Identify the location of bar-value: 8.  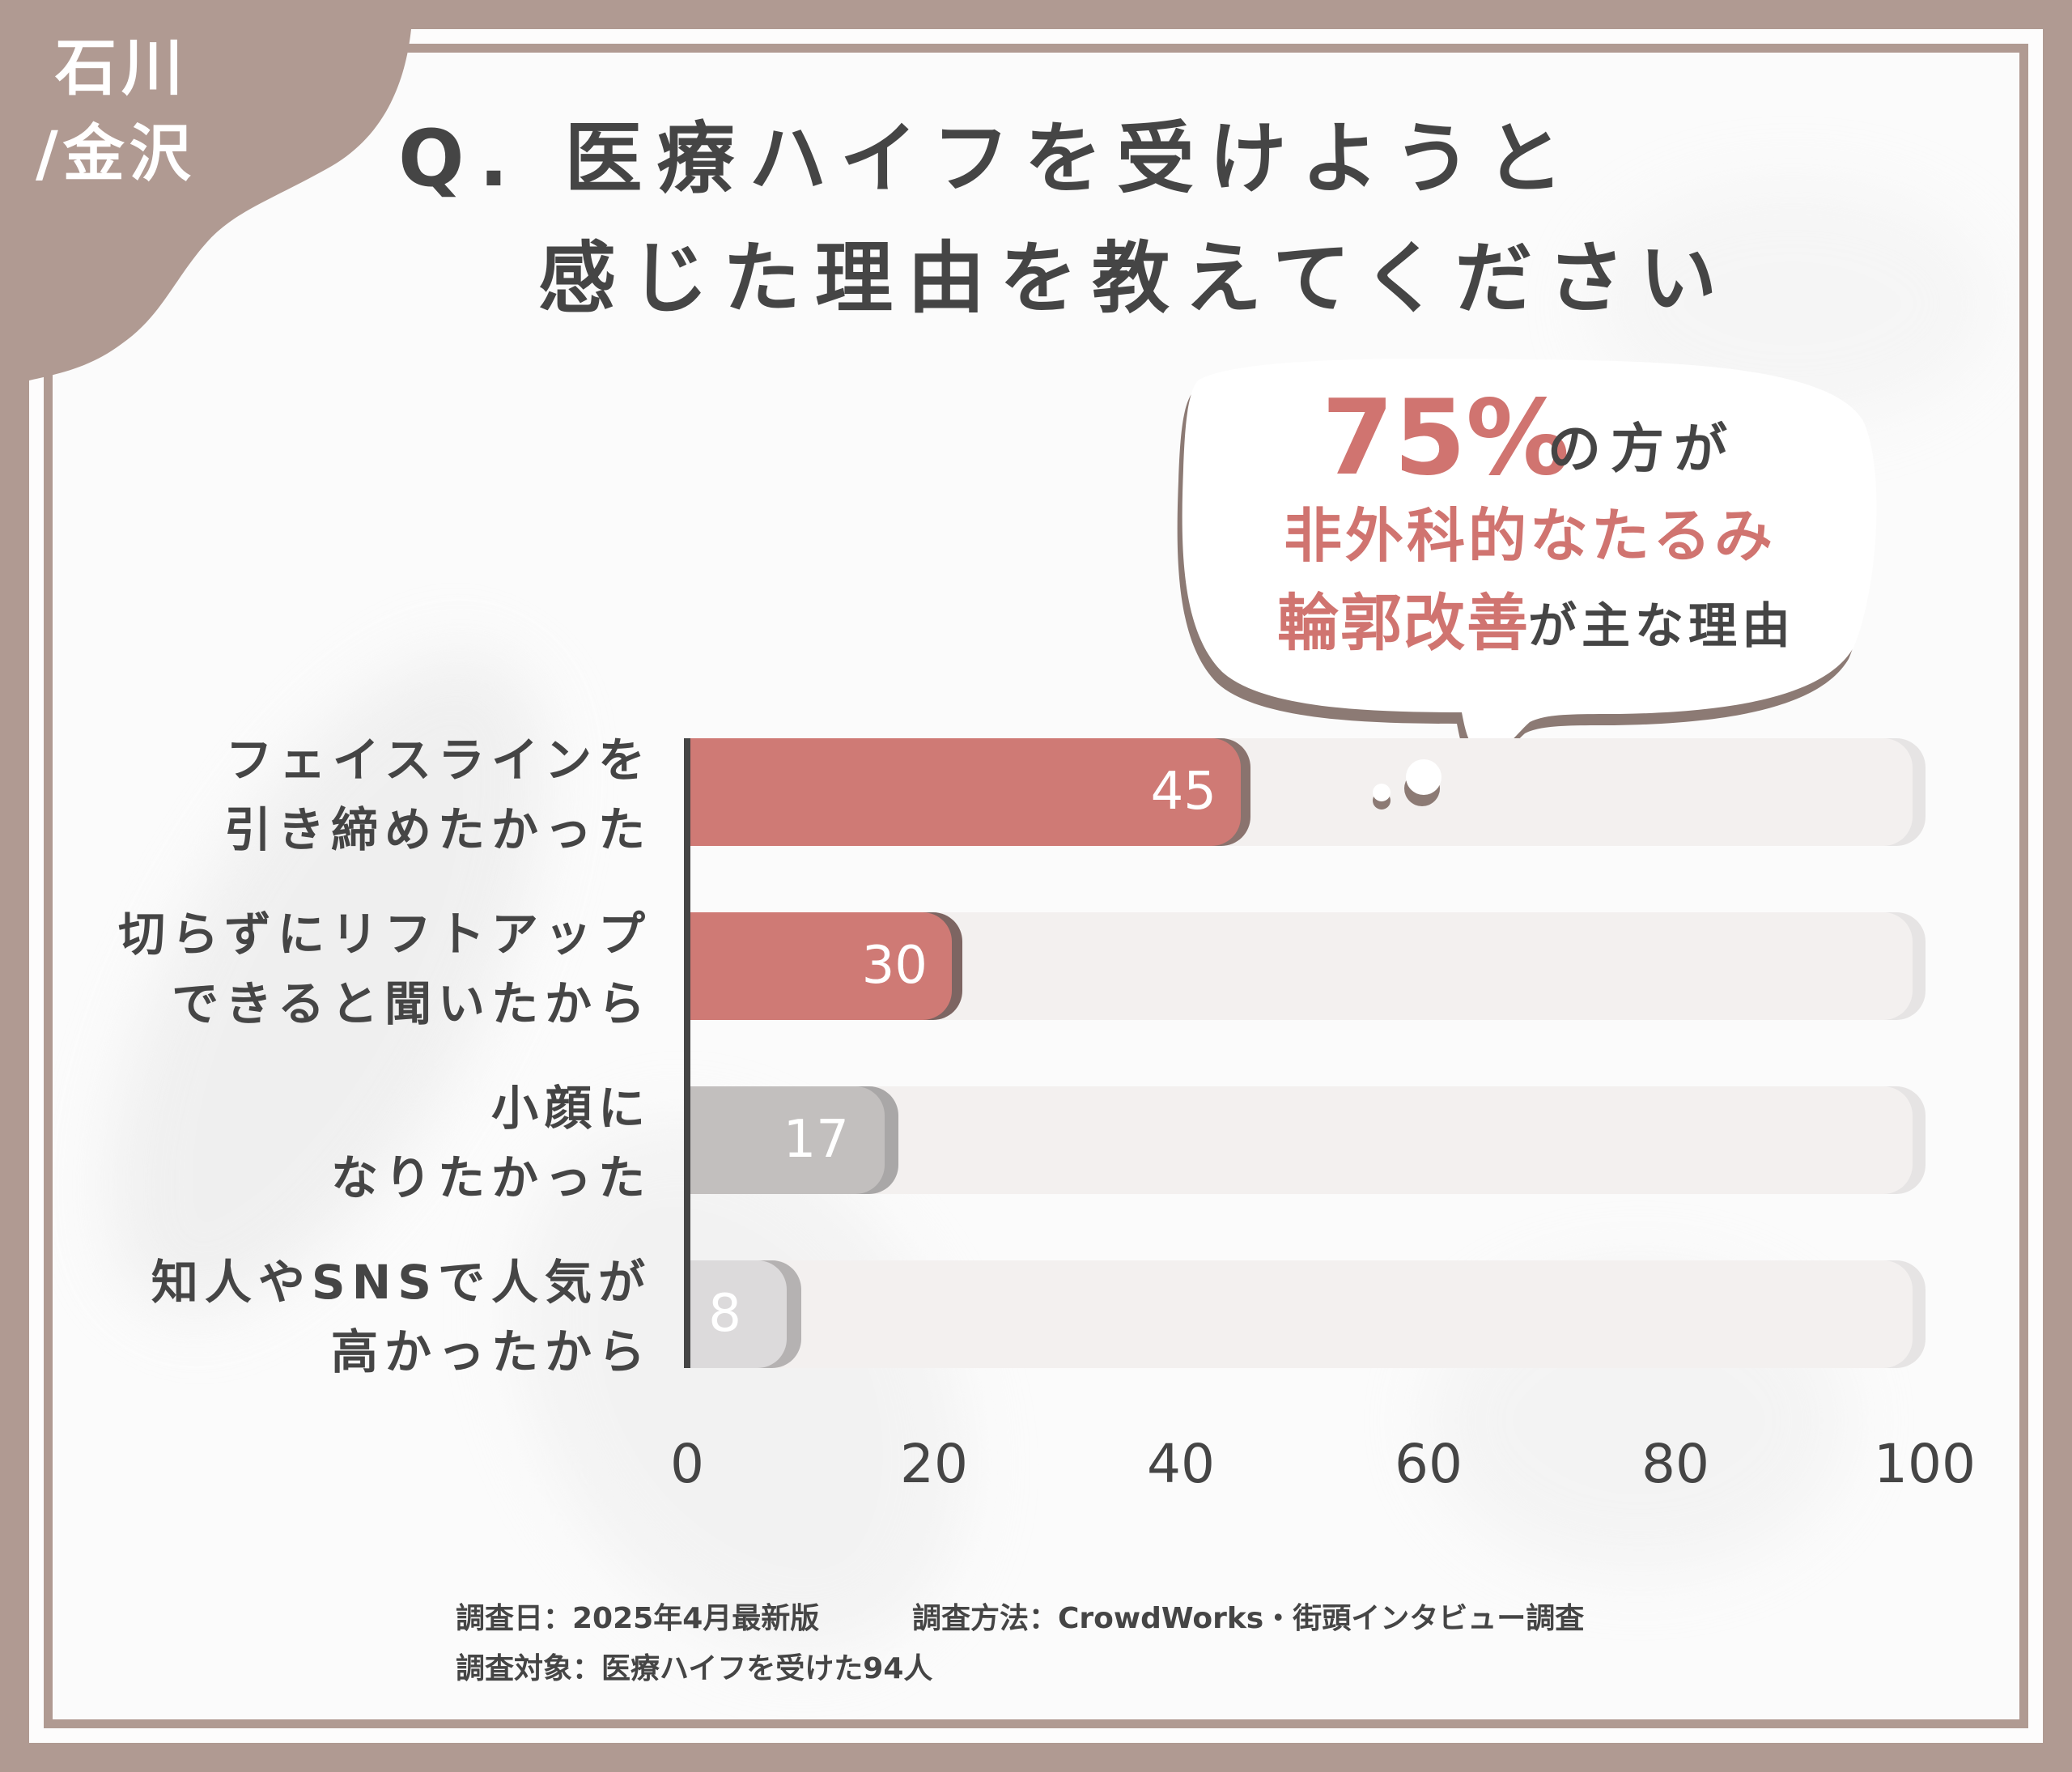
(724, 1314).